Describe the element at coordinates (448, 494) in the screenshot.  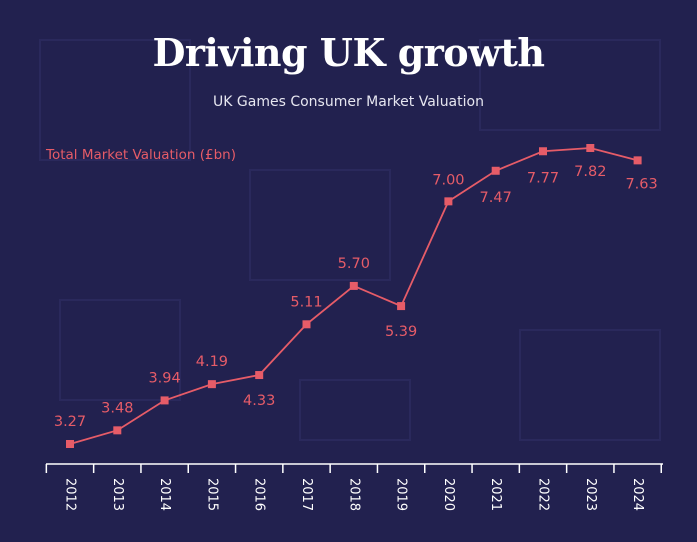
I see `x-tick-label: 2020` at that location.